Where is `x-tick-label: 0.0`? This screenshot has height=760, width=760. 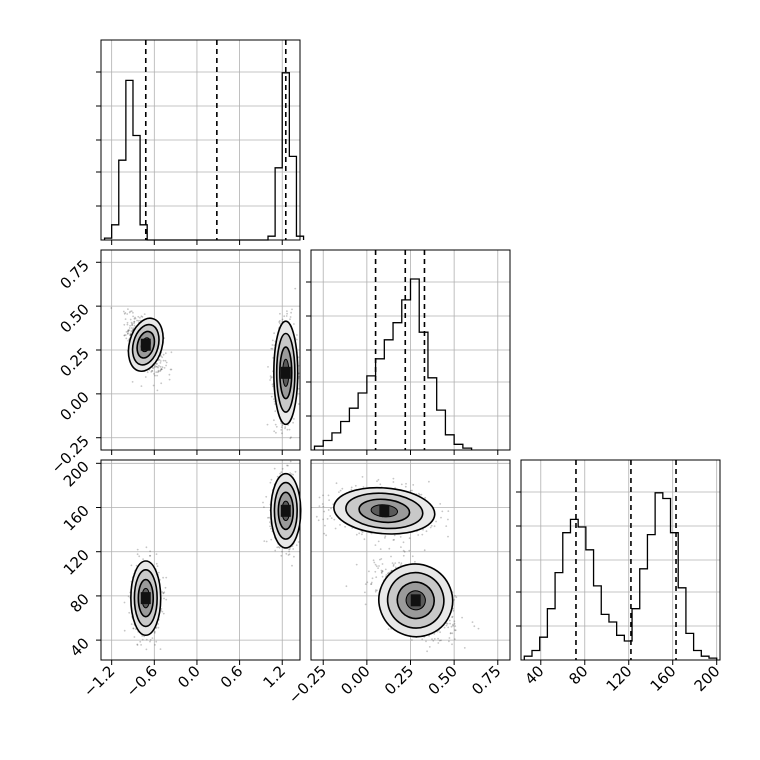 x-tick-label: 0.0 is located at coordinates (189, 677).